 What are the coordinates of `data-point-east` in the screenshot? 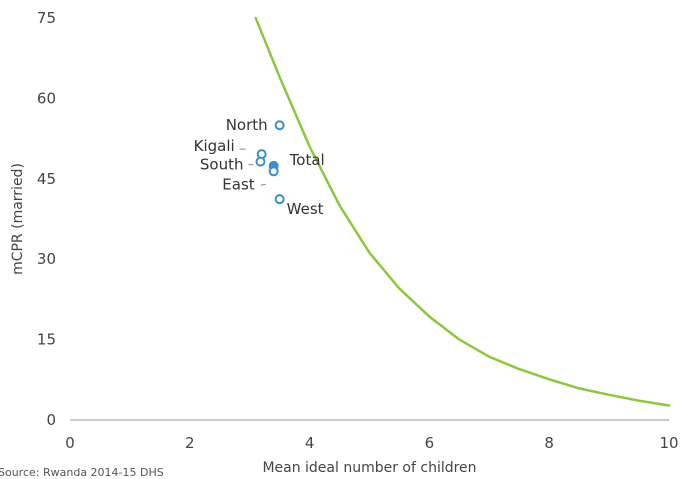 It's located at (273, 171).